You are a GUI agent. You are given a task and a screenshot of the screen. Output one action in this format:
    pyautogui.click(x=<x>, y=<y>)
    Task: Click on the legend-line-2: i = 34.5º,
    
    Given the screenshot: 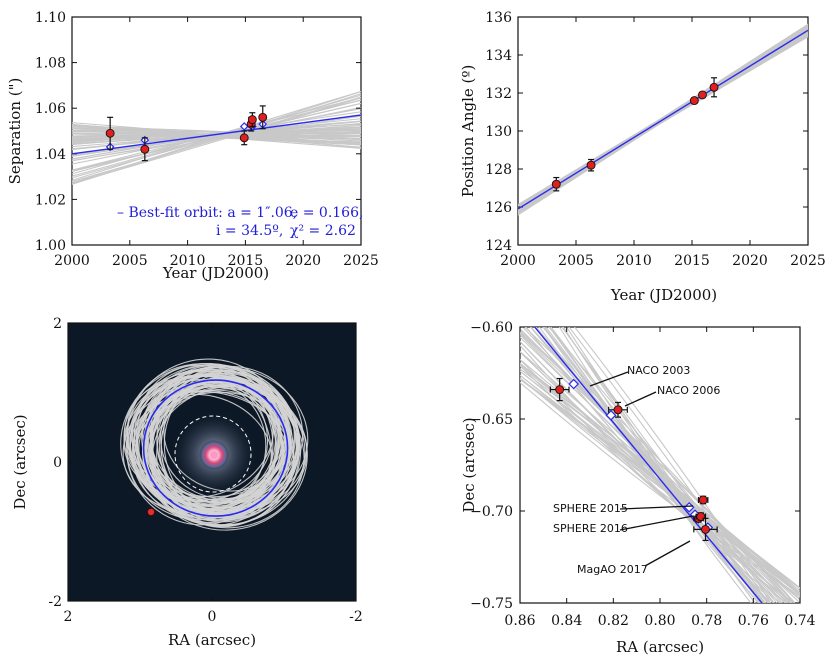 What is the action you would take?
    pyautogui.click(x=249, y=231)
    